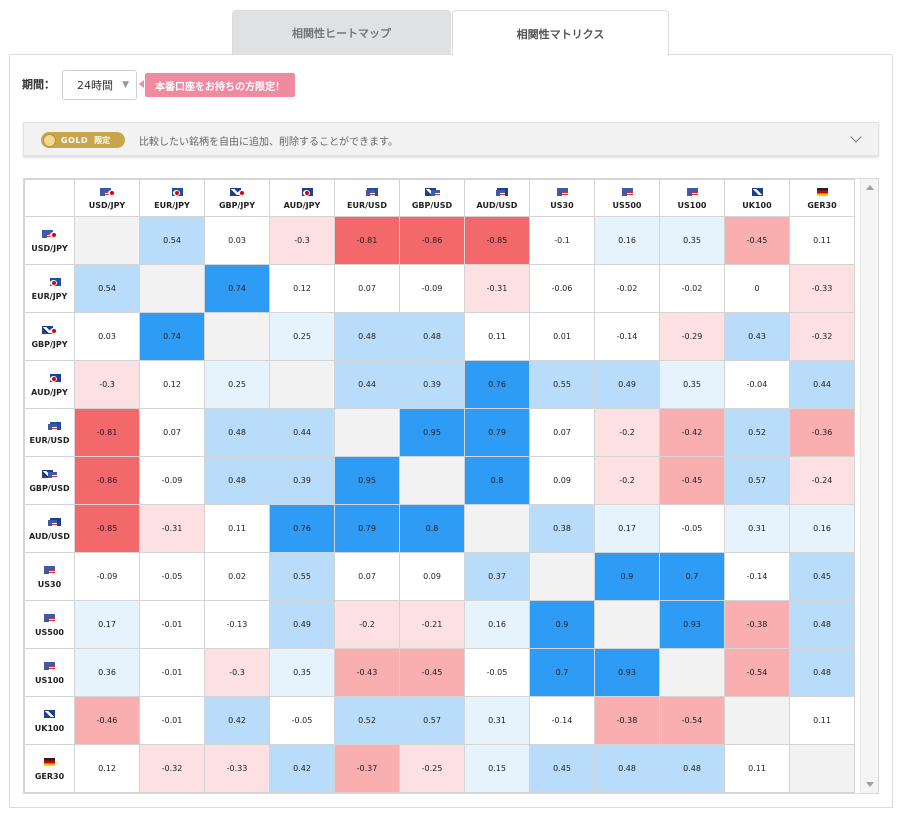 This screenshot has height=818, width=904. What do you see at coordinates (562, 205) in the screenshot?
I see `column-header-label: US30` at bounding box center [562, 205].